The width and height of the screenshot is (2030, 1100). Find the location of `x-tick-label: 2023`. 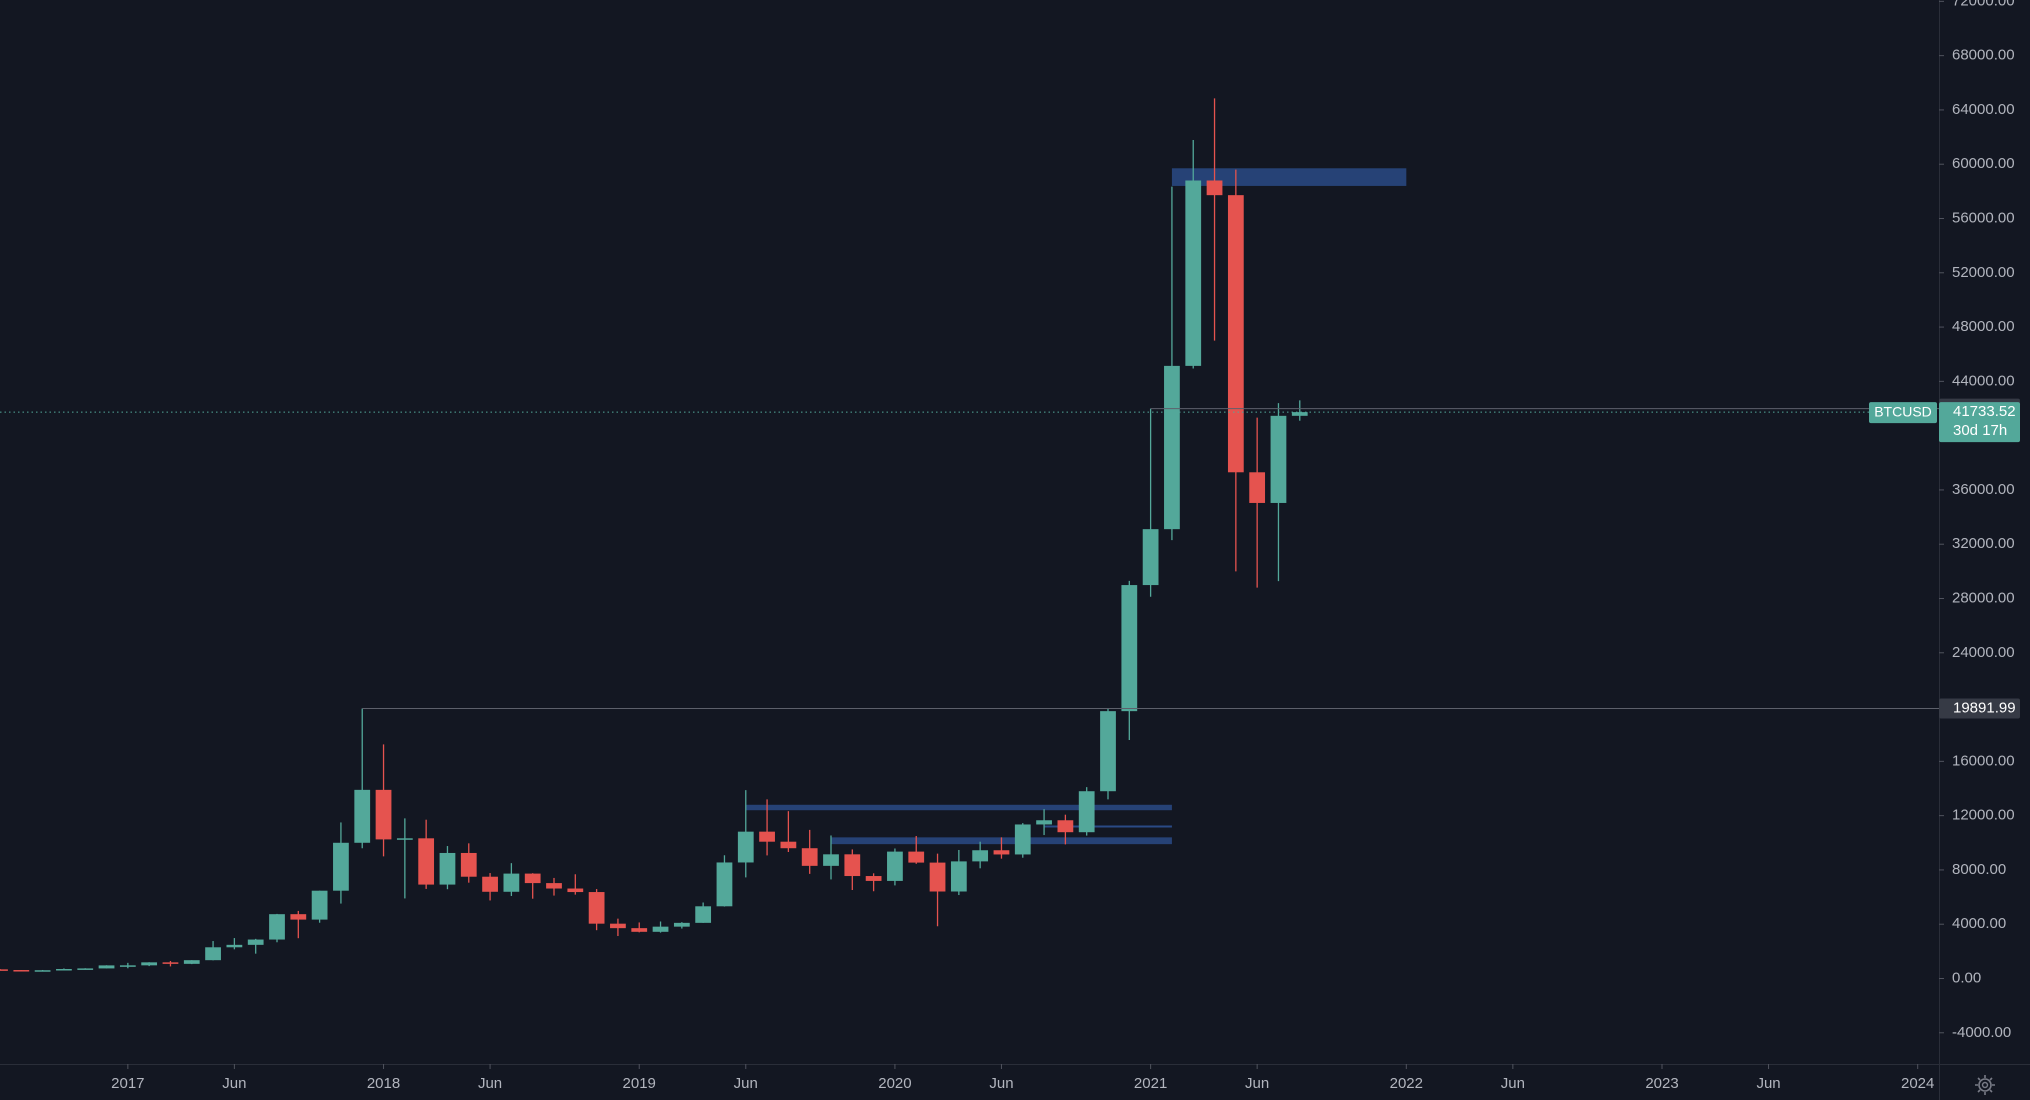

x-tick-label: 2023 is located at coordinates (1661, 1083).